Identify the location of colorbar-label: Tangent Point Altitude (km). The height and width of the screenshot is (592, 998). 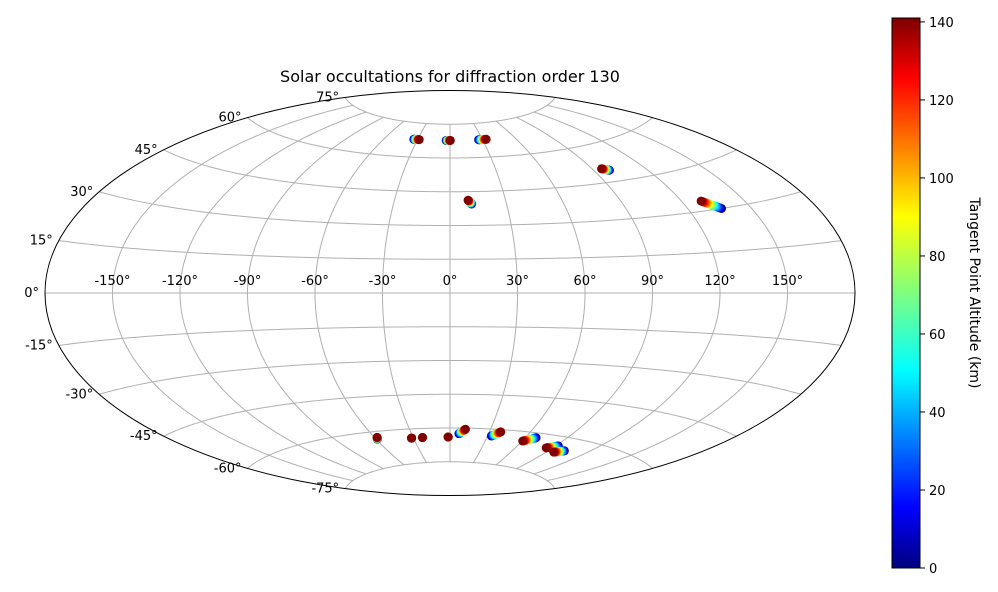
(974, 292).